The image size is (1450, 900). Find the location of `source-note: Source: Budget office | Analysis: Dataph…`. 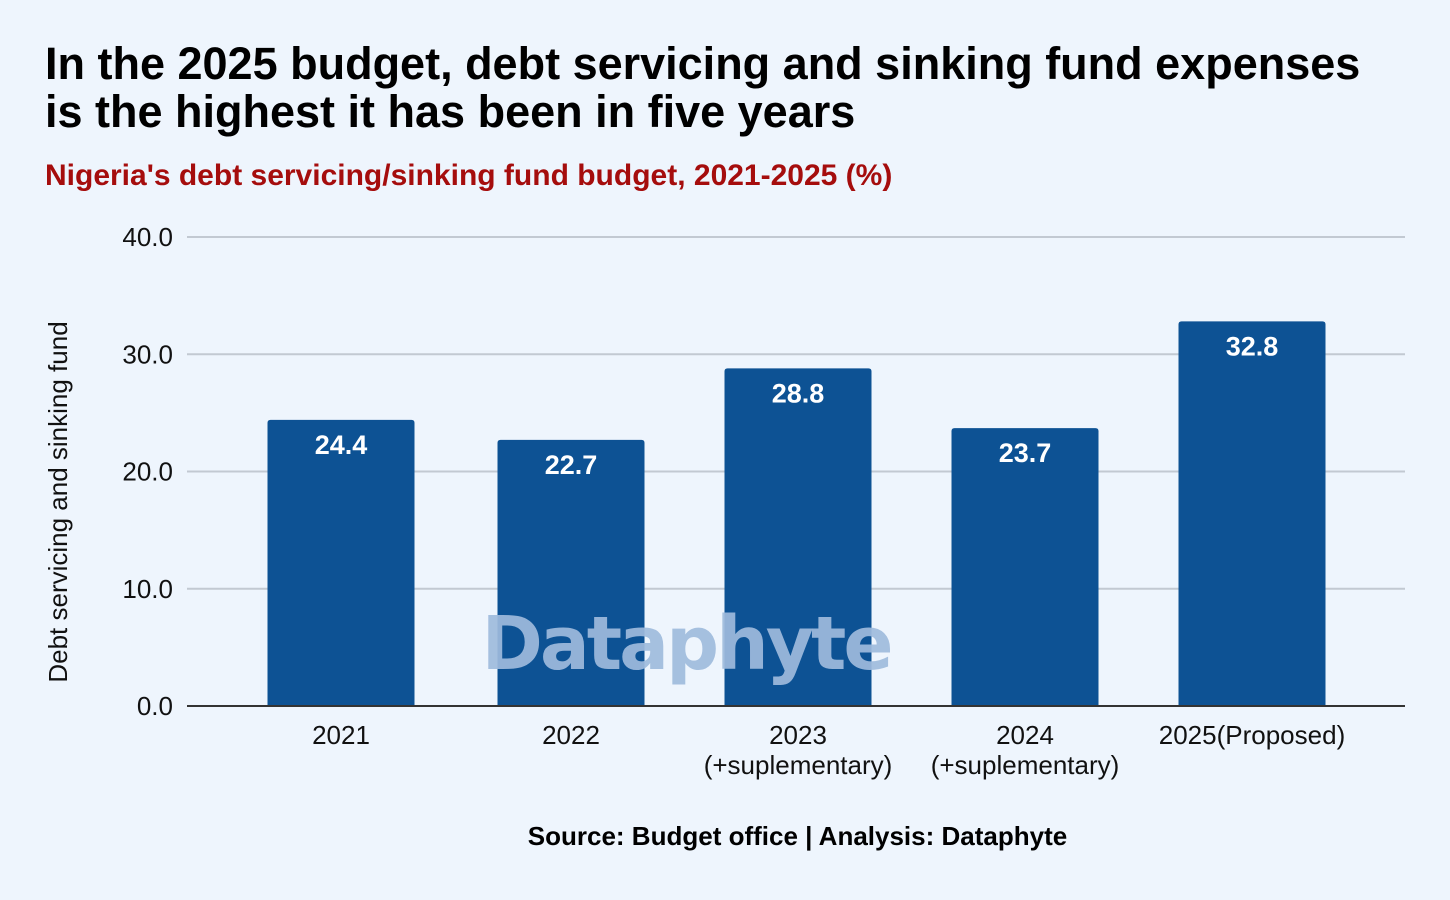

source-note: Source: Budget office | Analysis: Dataph… is located at coordinates (797, 836).